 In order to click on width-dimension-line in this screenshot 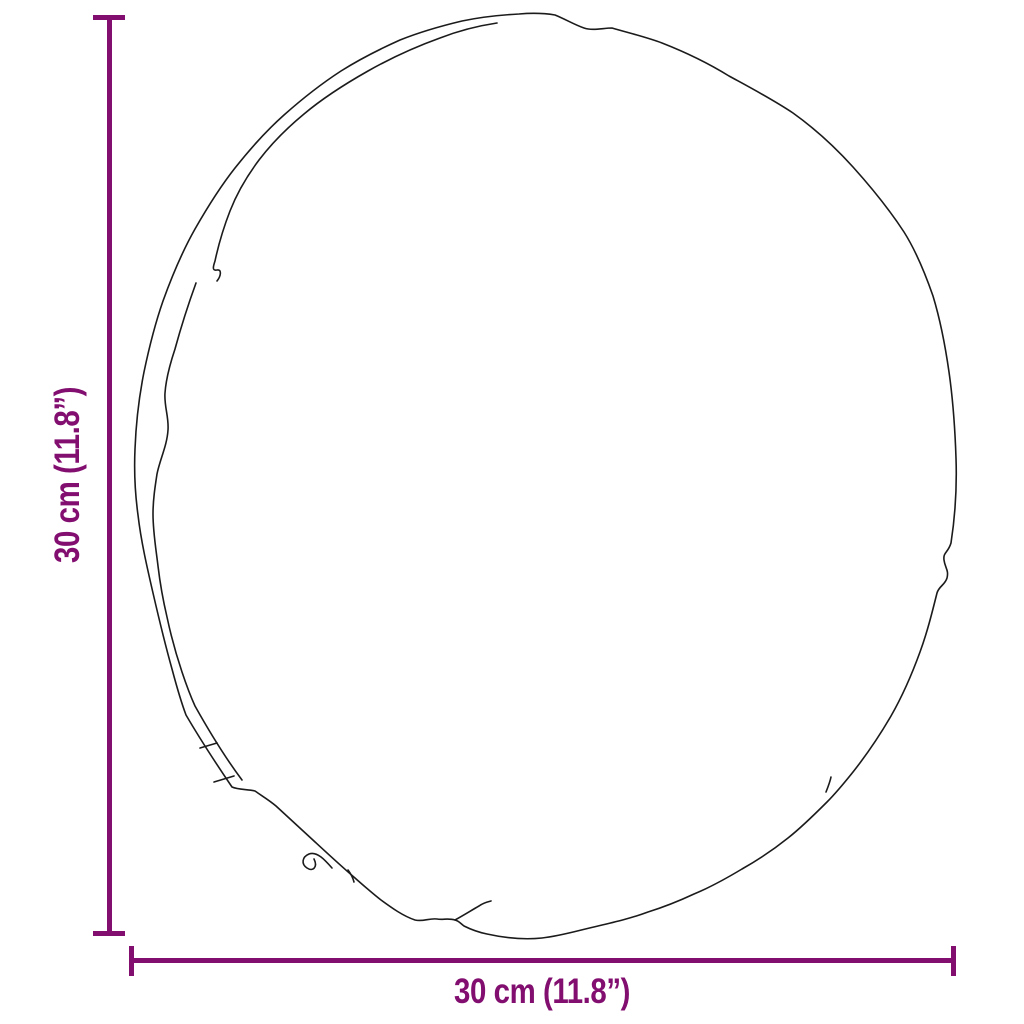, I will do `click(542, 960)`.